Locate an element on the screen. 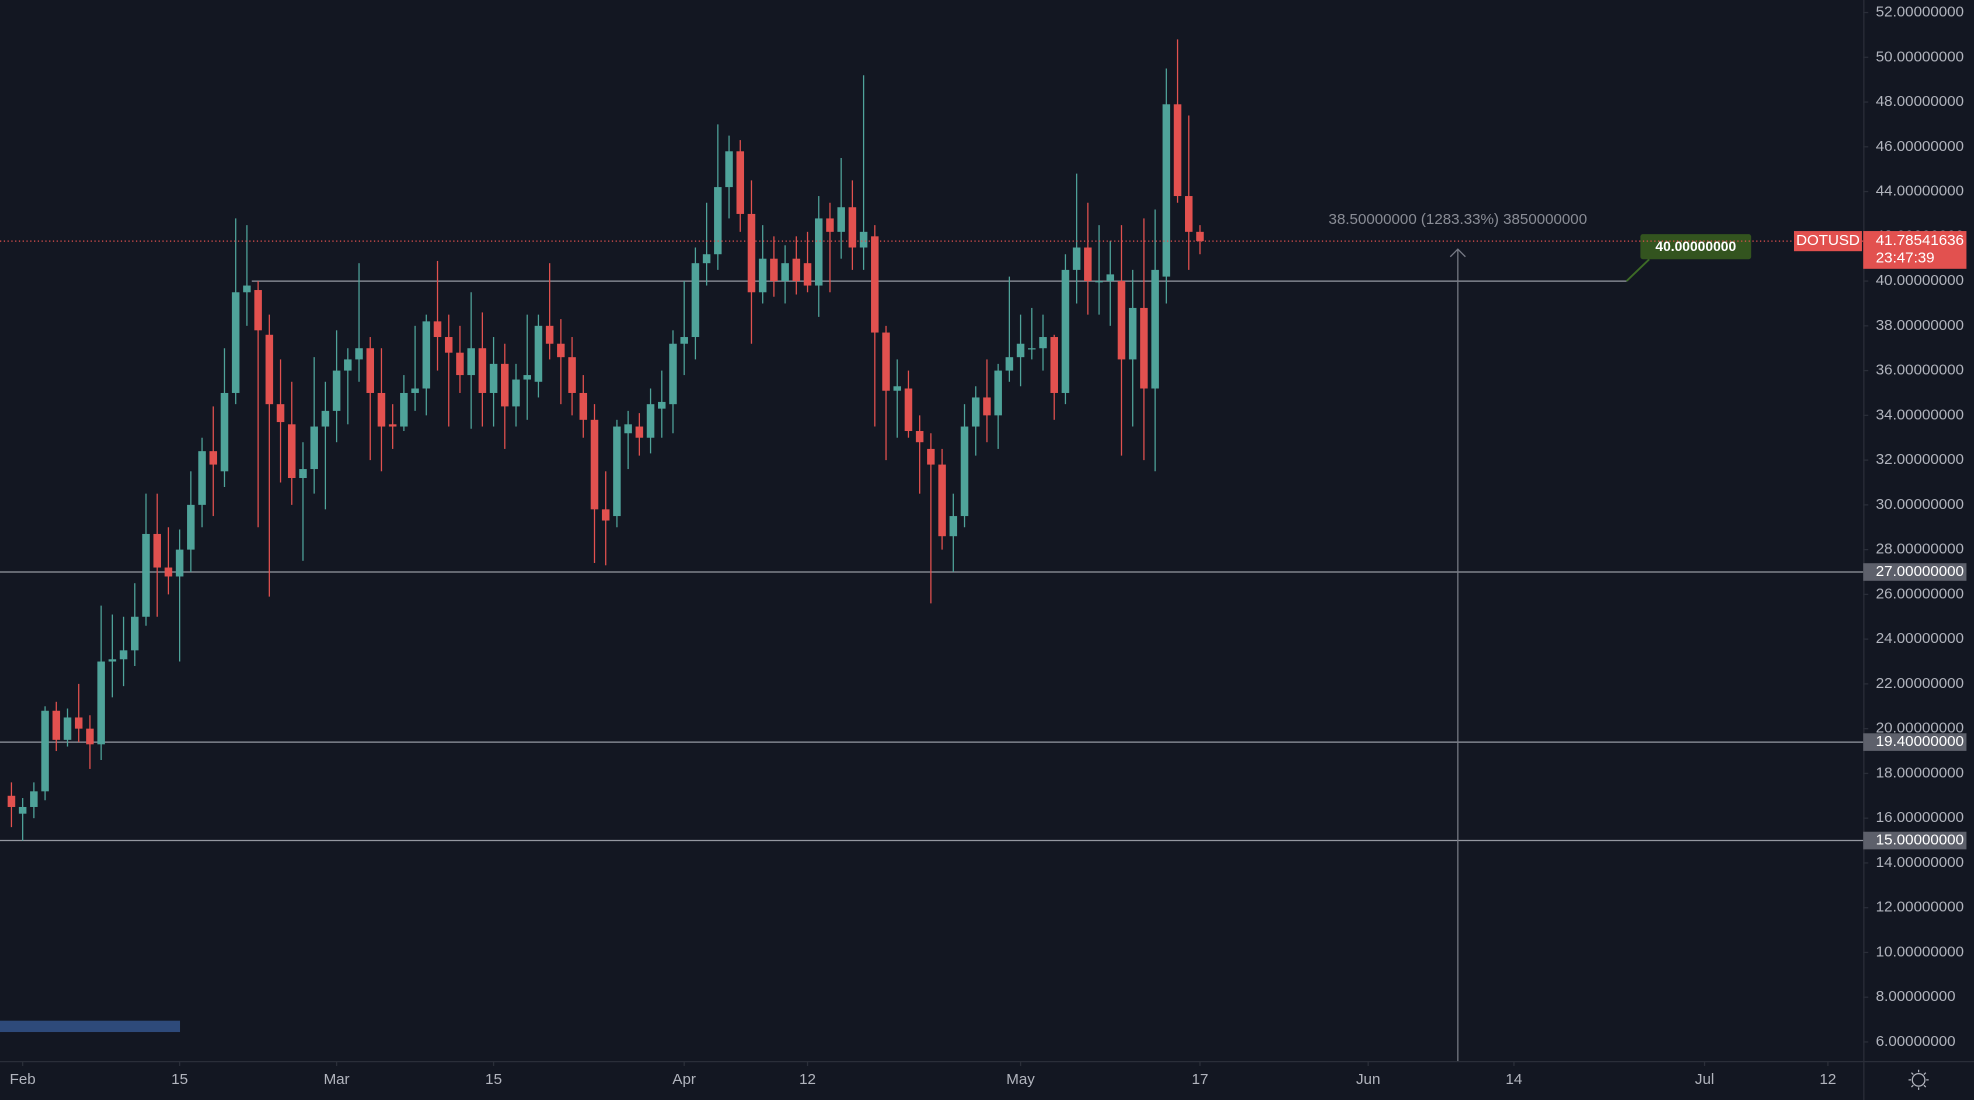 The height and width of the screenshot is (1100, 1974). scroll-bar is located at coordinates (90, 1026).